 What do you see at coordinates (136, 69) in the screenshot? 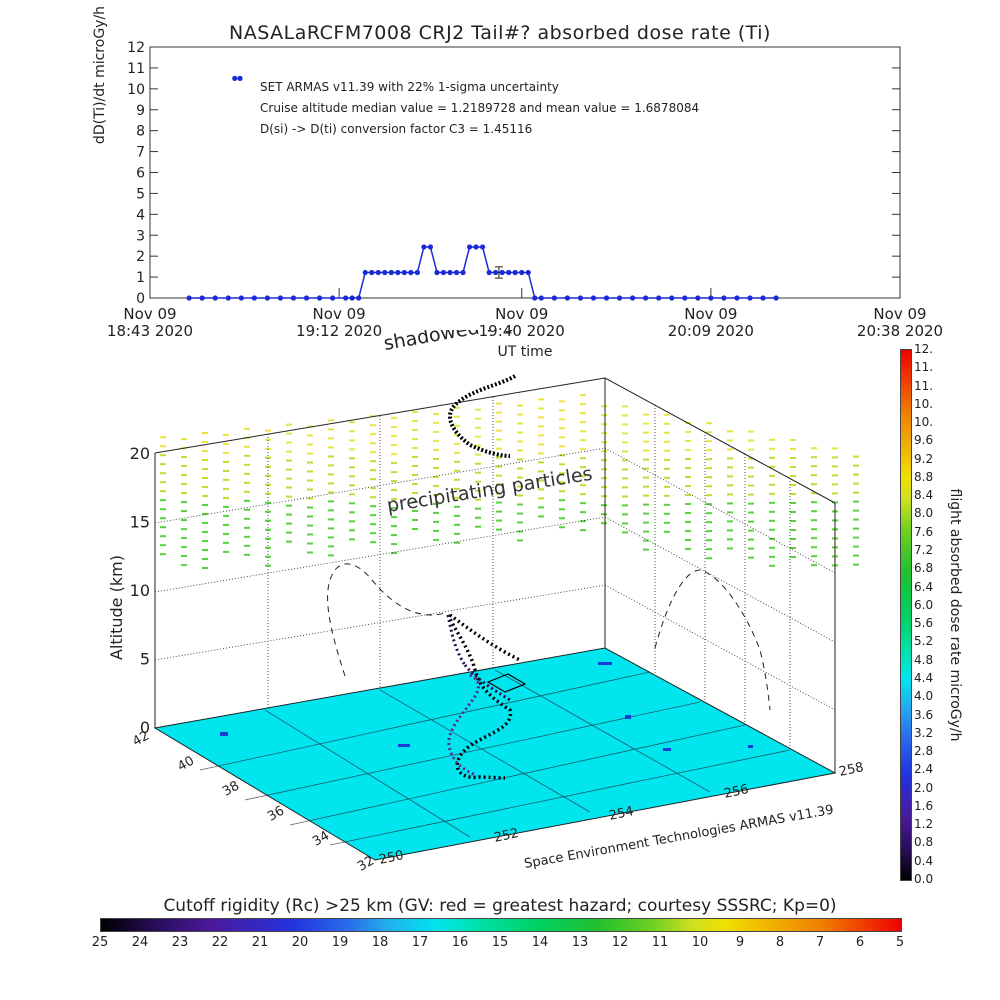
I see `y-tick-label: 11` at bounding box center [136, 69].